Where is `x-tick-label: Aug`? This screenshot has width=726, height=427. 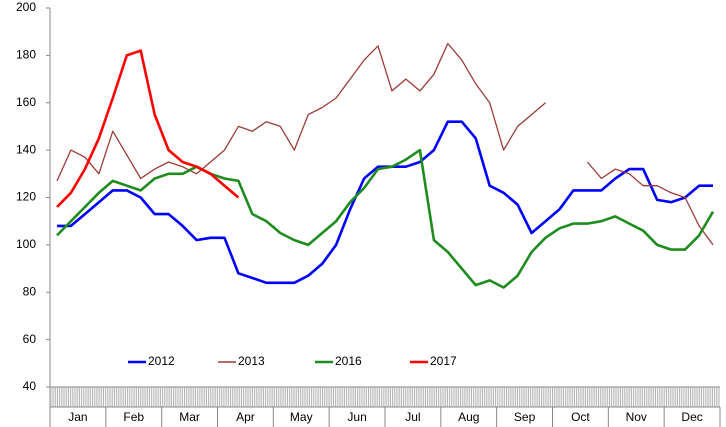 x-tick-label: Aug is located at coordinates (468, 417).